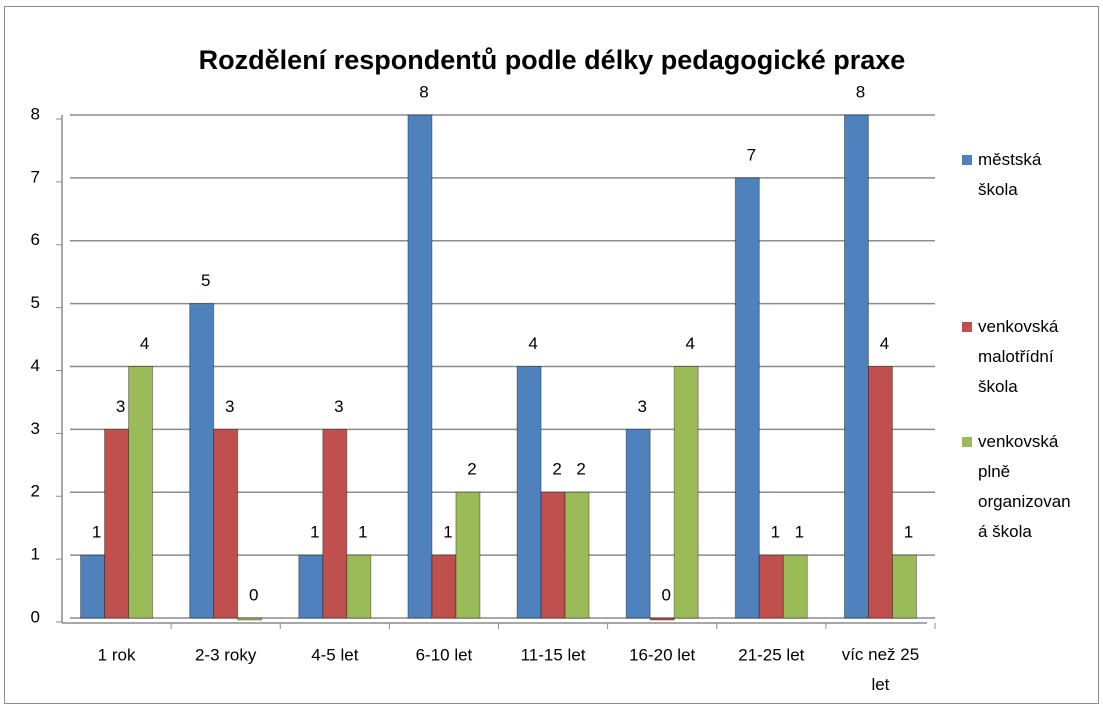  I want to click on y-tick-label: 1, so click(35, 554).